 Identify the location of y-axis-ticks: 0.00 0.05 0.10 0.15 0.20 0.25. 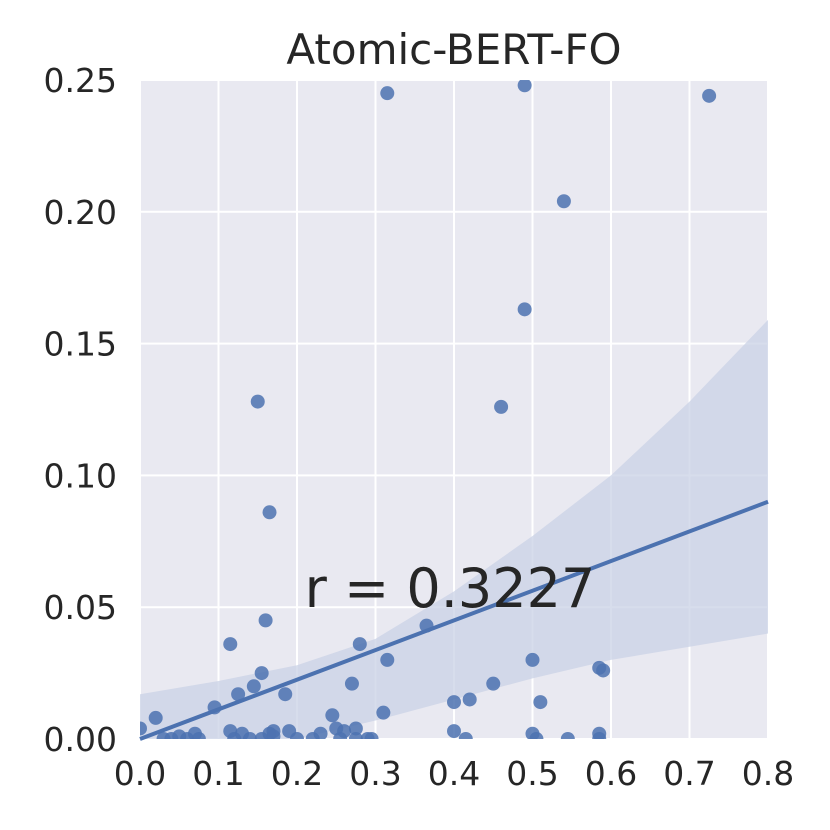
(80, 410).